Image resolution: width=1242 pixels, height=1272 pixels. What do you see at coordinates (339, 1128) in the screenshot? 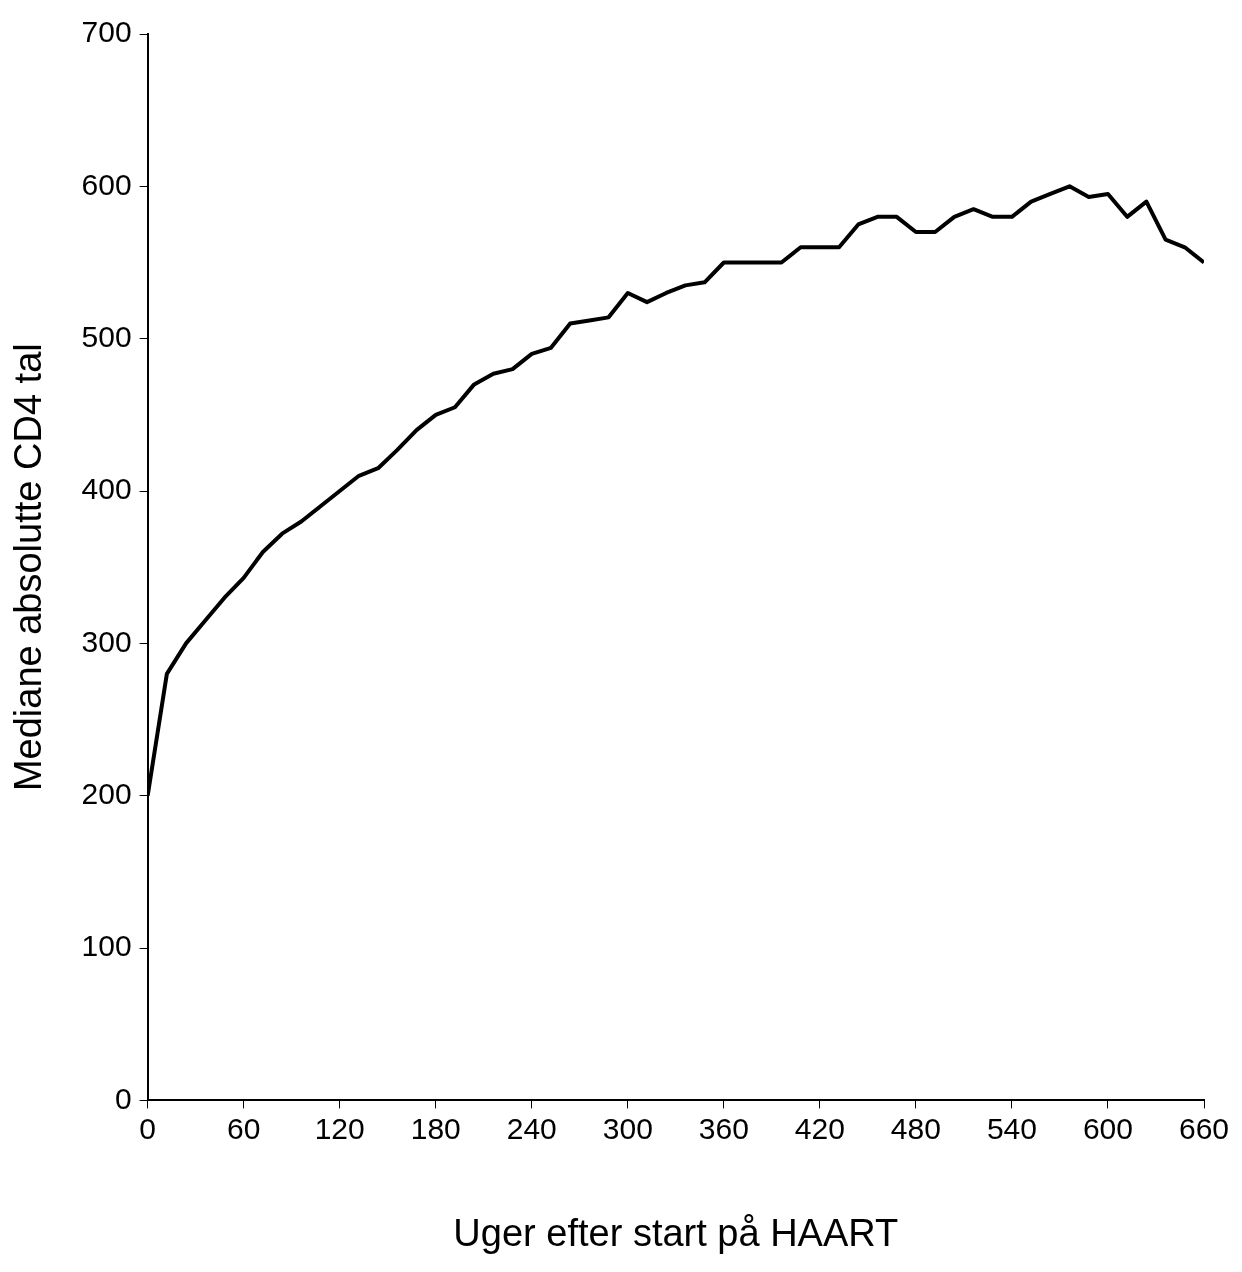
I see `x-tick-label: 120` at bounding box center [339, 1128].